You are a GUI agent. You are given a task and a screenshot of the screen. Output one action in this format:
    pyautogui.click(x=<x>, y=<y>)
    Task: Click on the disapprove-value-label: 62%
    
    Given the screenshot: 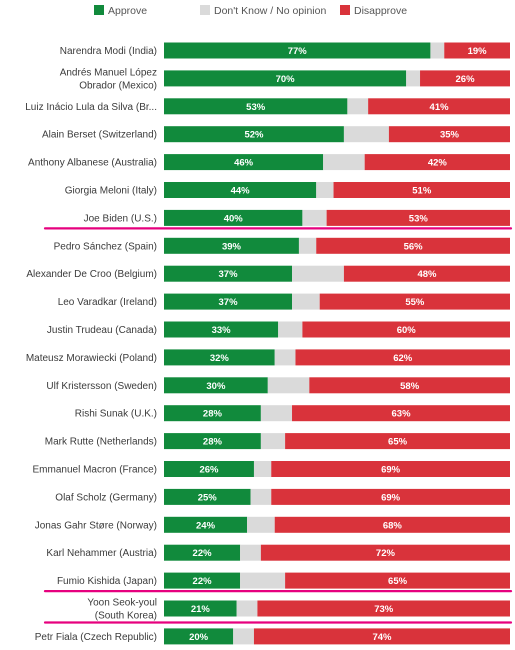 What is the action you would take?
    pyautogui.click(x=403, y=358)
    